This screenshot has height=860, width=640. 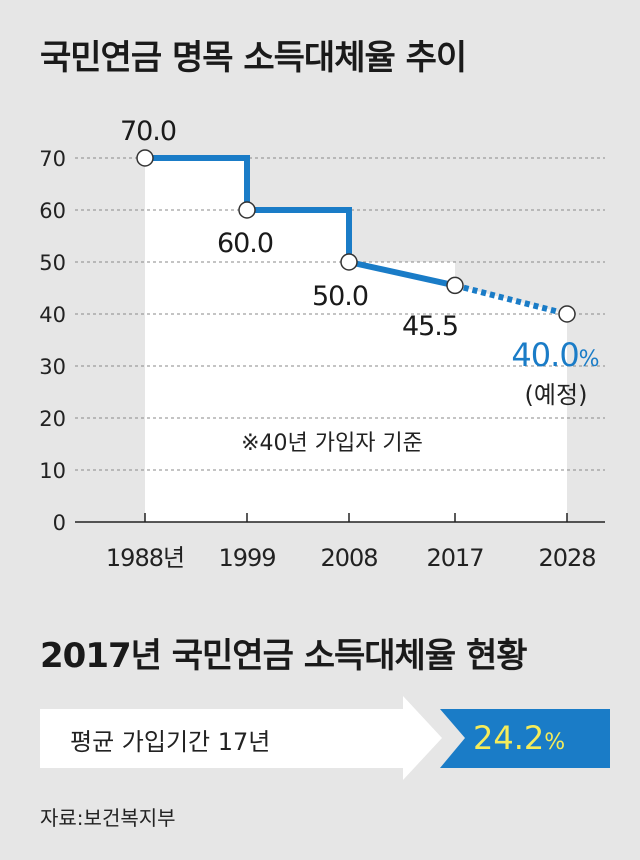 I want to click on data-label: 50.0, so click(x=340, y=296).